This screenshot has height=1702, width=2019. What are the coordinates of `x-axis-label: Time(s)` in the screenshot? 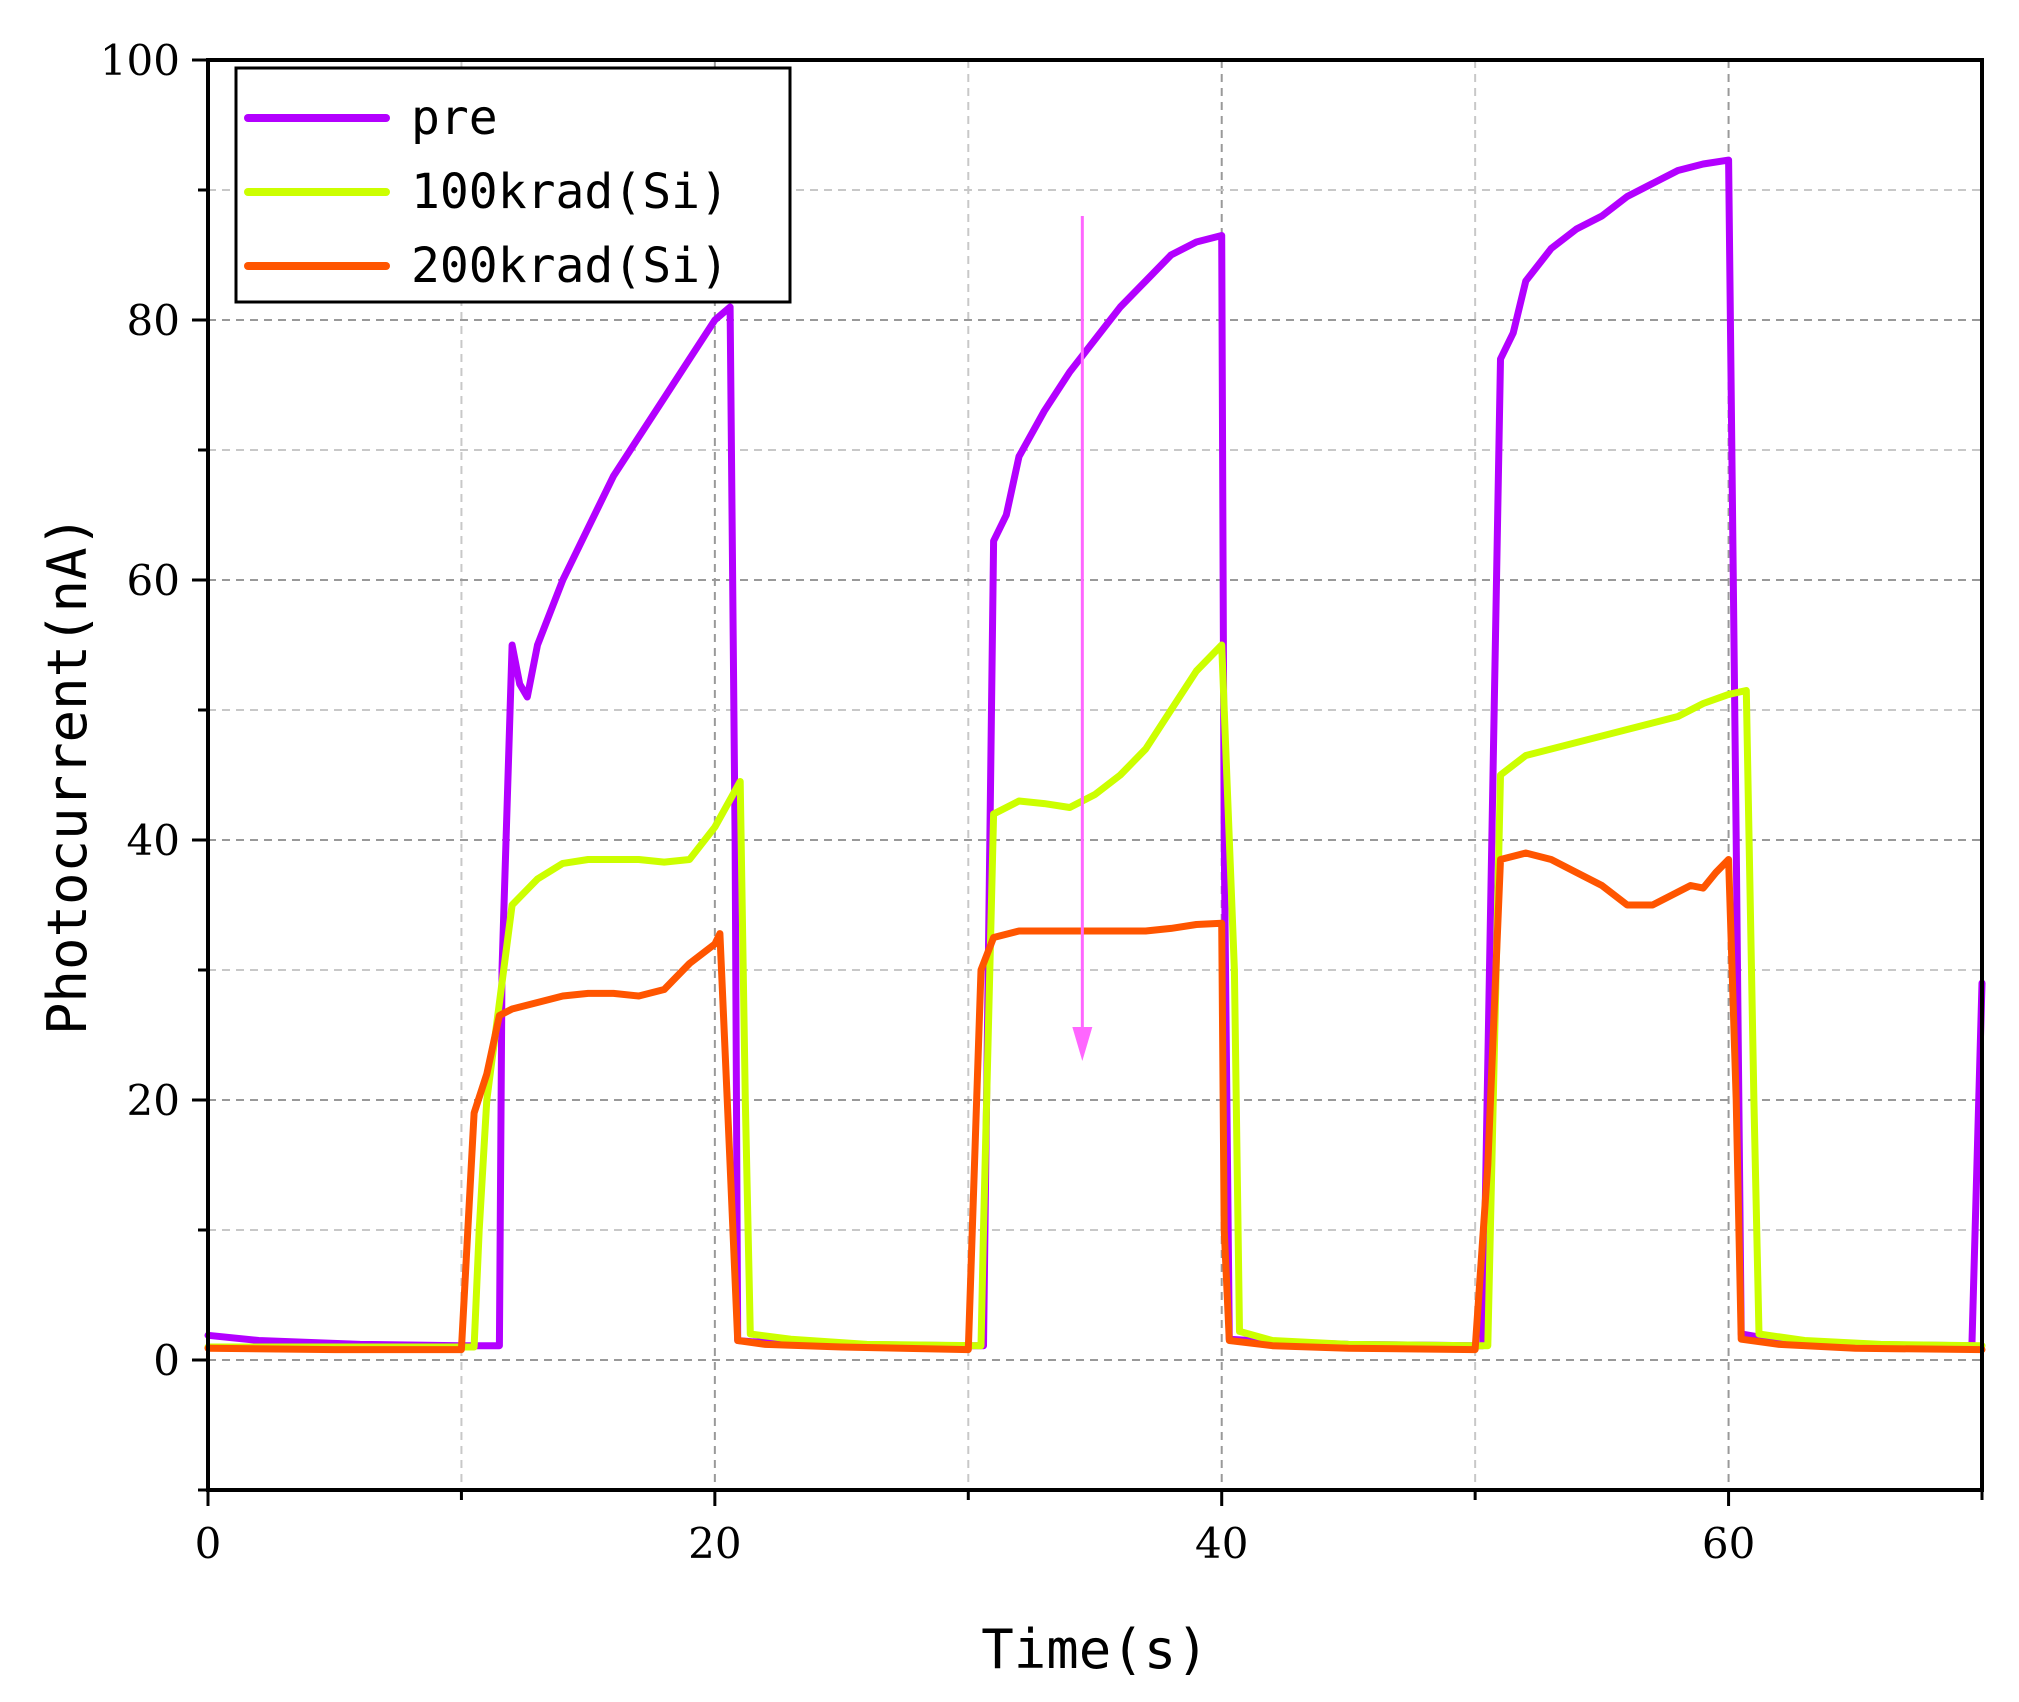 It's located at (1095, 1649).